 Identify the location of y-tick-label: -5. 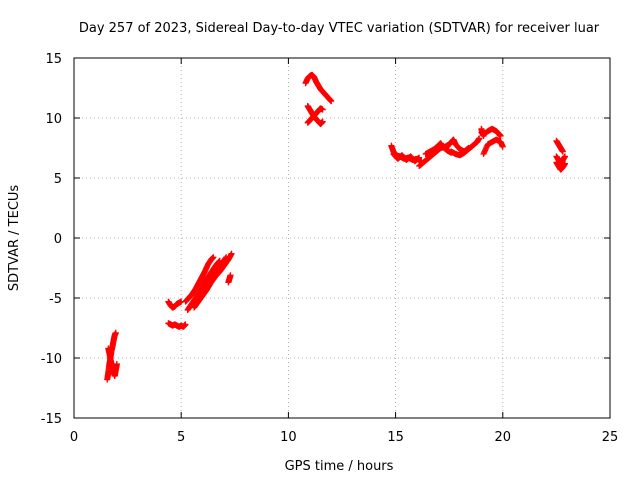
(55, 299).